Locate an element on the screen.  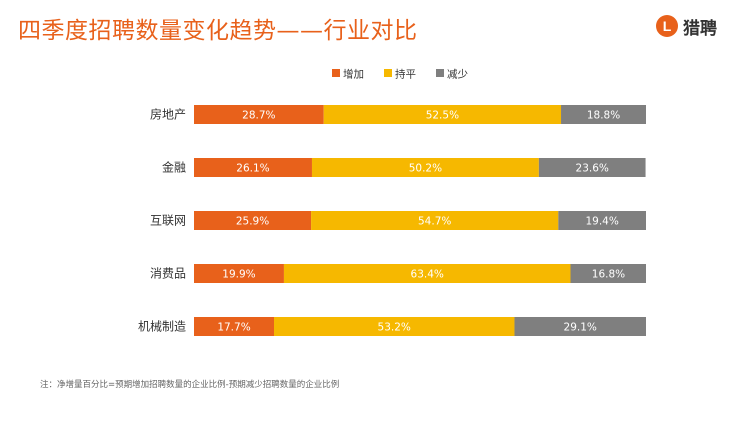
data-label: 29.1% is located at coordinates (580, 328).